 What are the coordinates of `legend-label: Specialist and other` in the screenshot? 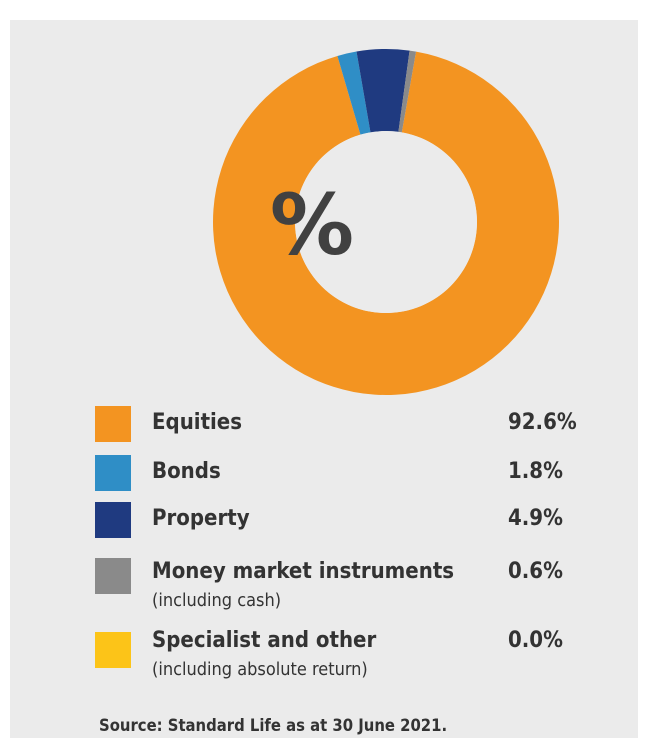 It's located at (264, 640).